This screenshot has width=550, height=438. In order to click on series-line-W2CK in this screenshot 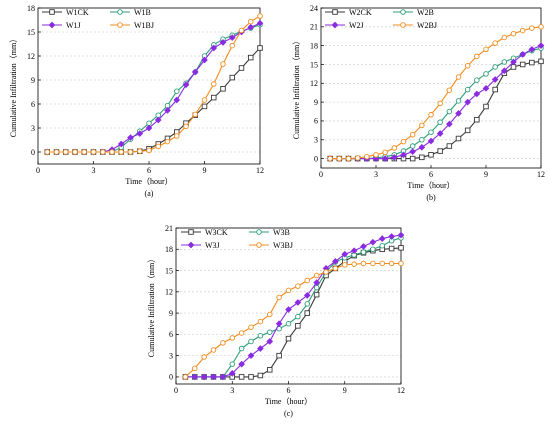, I will do `click(436, 110)`.